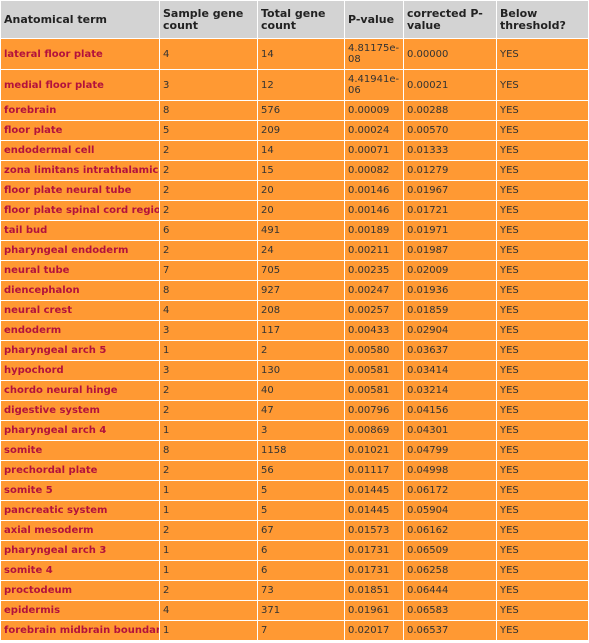  What do you see at coordinates (450, 430) in the screenshot?
I see `corrected-p-value-cell: 0.04301` at bounding box center [450, 430].